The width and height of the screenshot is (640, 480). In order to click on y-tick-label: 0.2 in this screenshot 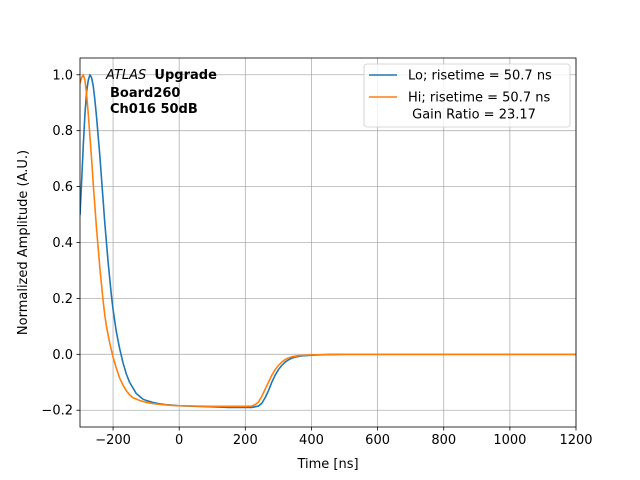, I will do `click(62, 299)`.